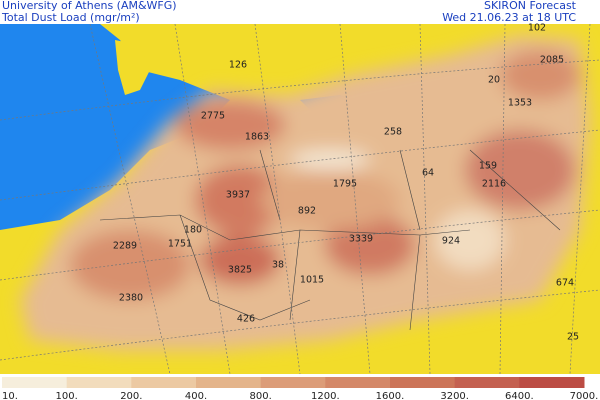  Describe the element at coordinates (552, 60) in the screenshot. I see `map-label: 2085` at that location.